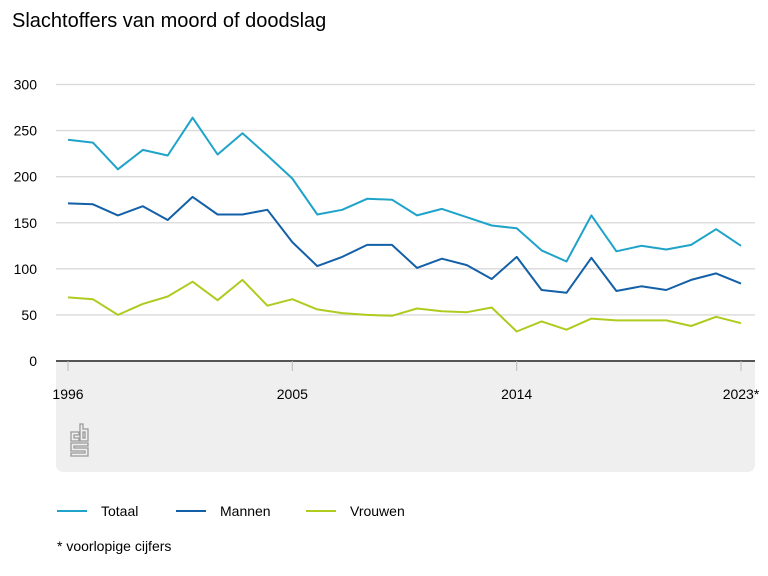 This screenshot has height=576, width=768. What do you see at coordinates (741, 394) in the screenshot?
I see `x-tick-label: 2023*` at bounding box center [741, 394].